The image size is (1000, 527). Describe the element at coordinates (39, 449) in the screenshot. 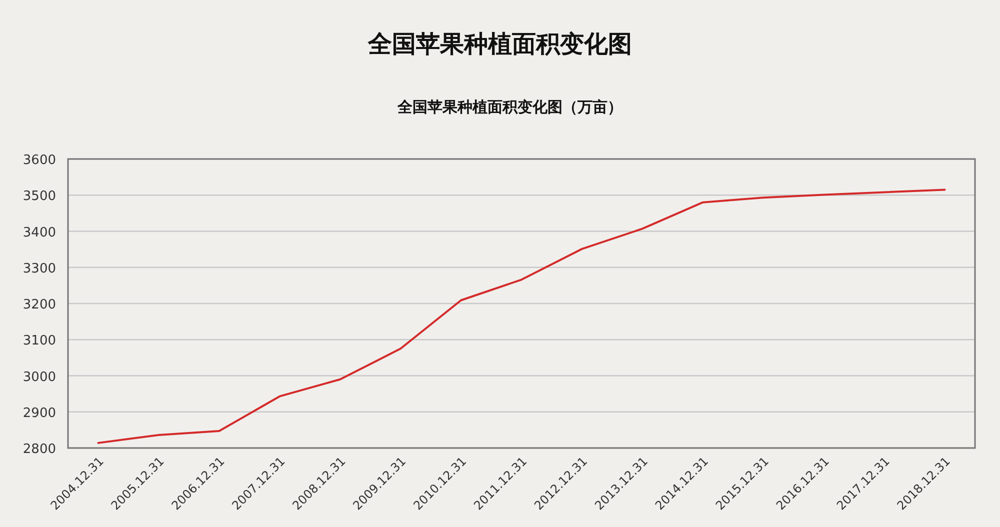

I see `y-tick-label: 2800` at that location.